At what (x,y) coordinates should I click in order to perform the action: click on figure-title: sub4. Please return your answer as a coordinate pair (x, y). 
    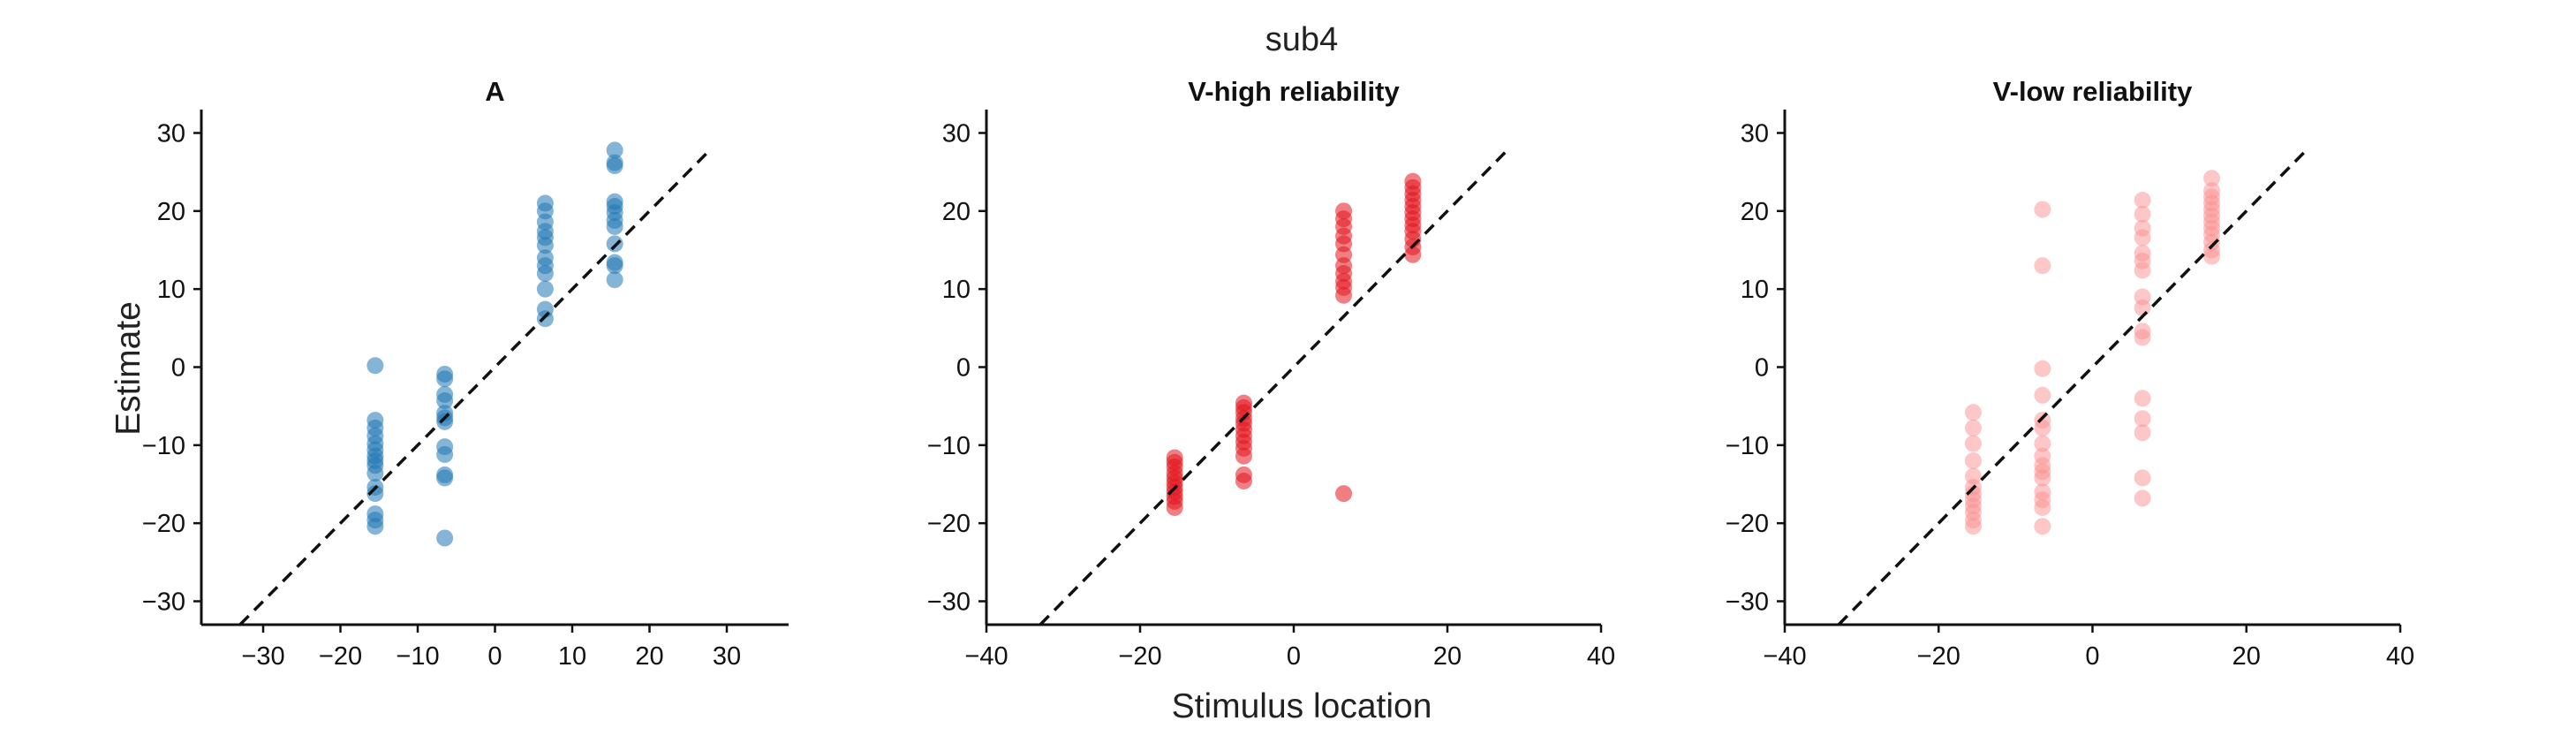
    Looking at the image, I should click on (1301, 39).